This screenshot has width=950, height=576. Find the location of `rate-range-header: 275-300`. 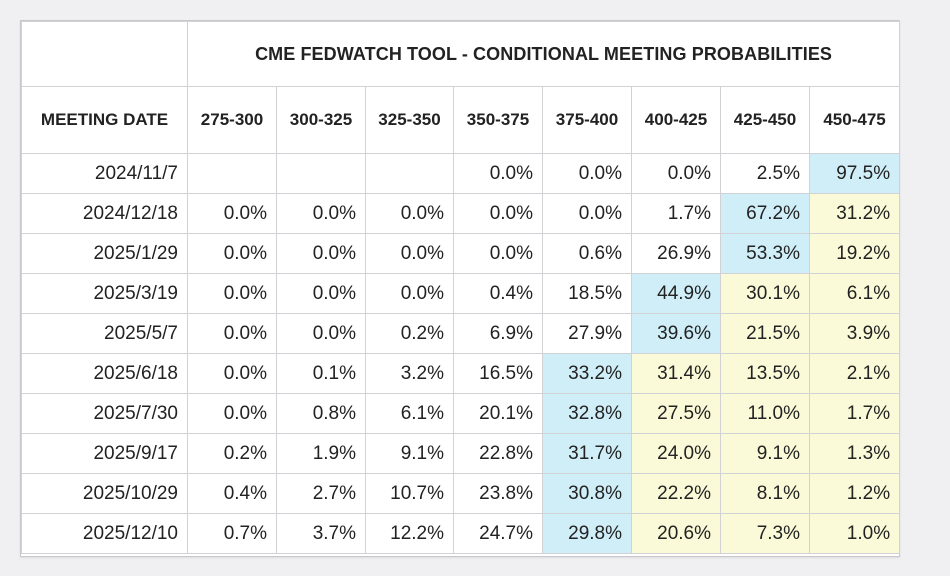

rate-range-header: 275-300 is located at coordinates (232, 120).